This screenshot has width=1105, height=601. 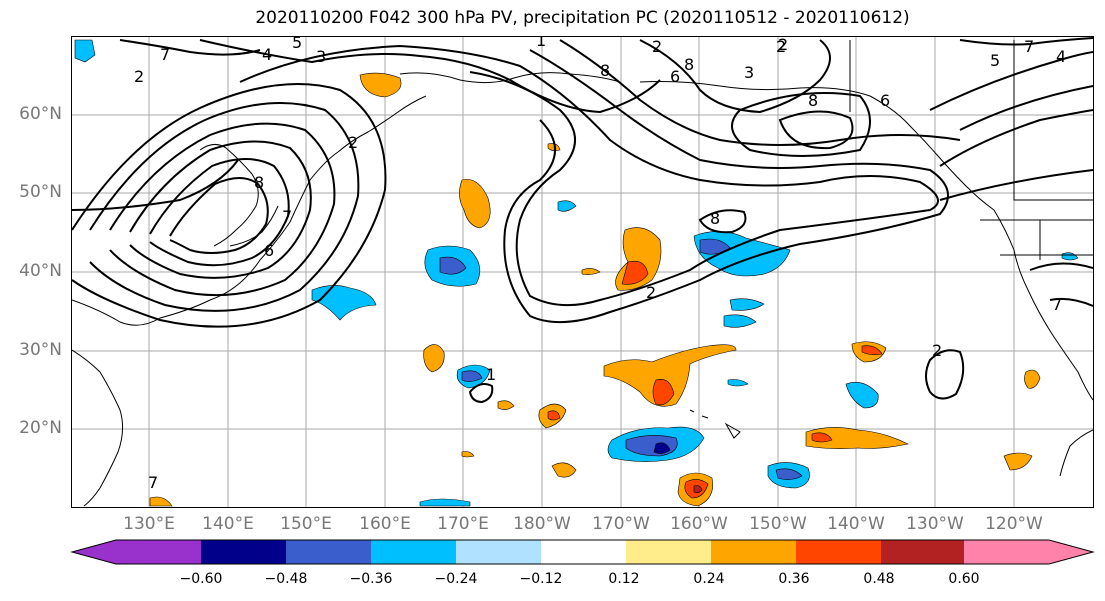 I want to click on lon-label-170w: 170°W, so click(x=621, y=524).